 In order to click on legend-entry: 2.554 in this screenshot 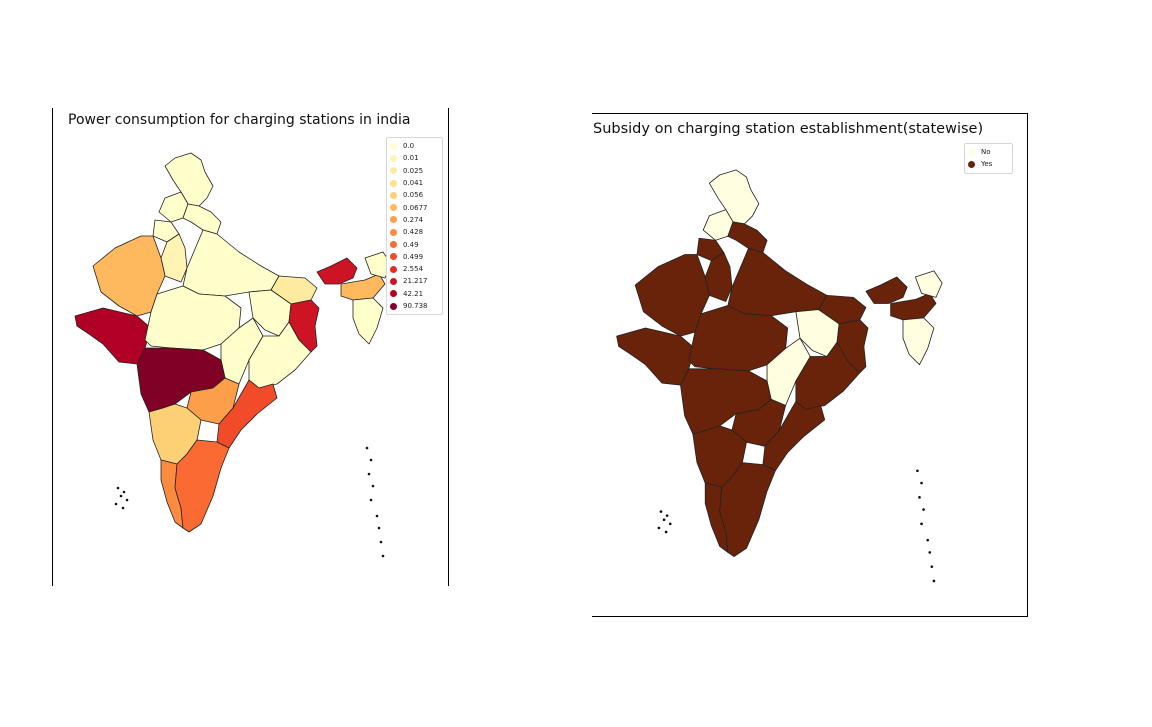, I will do `click(414, 269)`.